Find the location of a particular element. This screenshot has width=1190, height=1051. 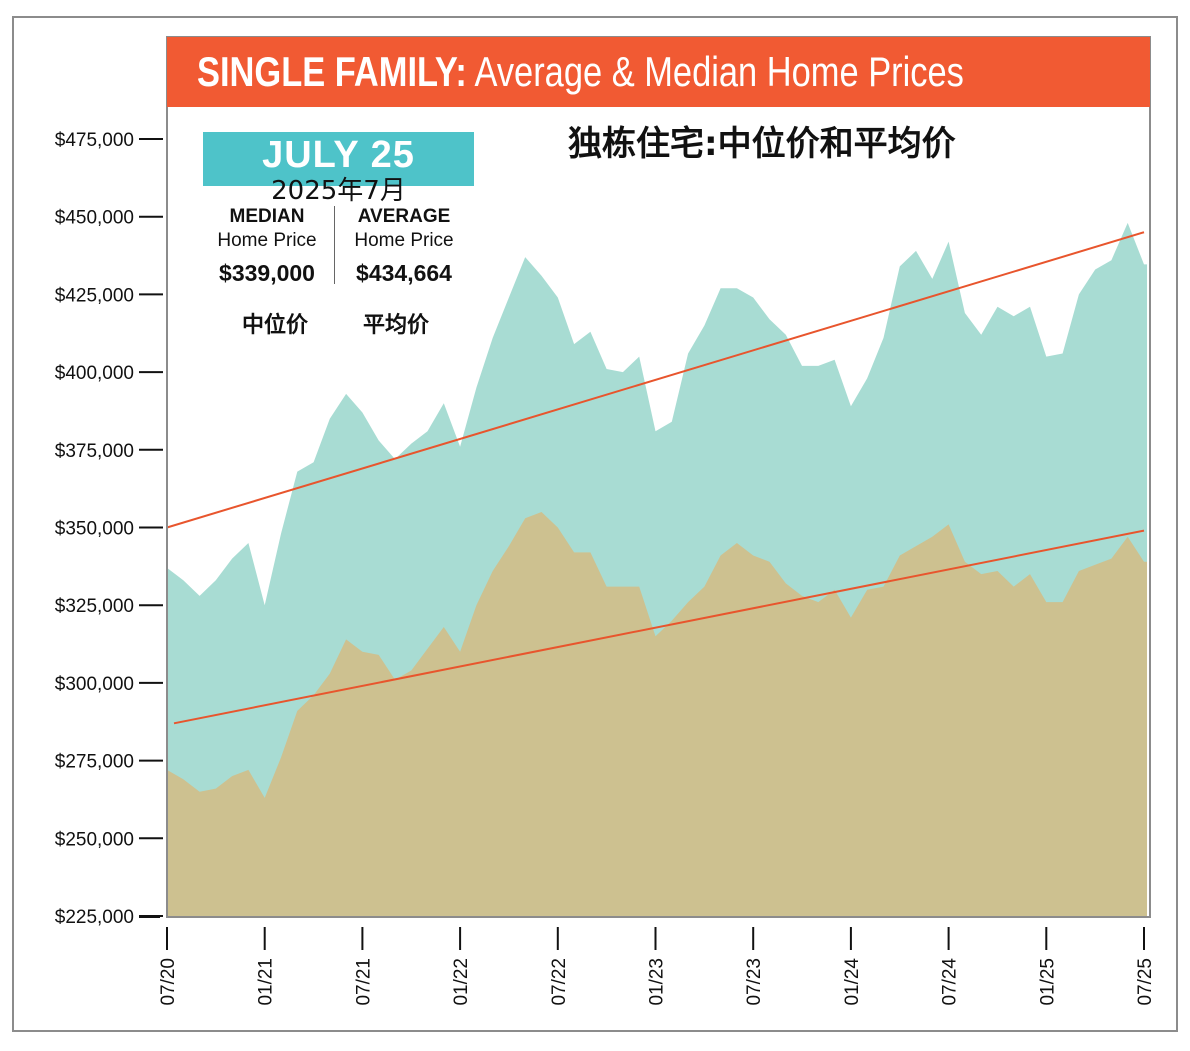

chart-title-bold: SINGLE FAMILY: is located at coordinates (332, 71).